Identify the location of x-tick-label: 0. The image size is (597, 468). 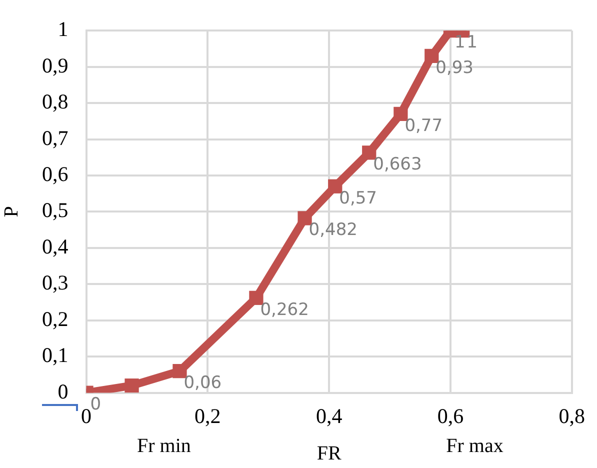
(86, 416).